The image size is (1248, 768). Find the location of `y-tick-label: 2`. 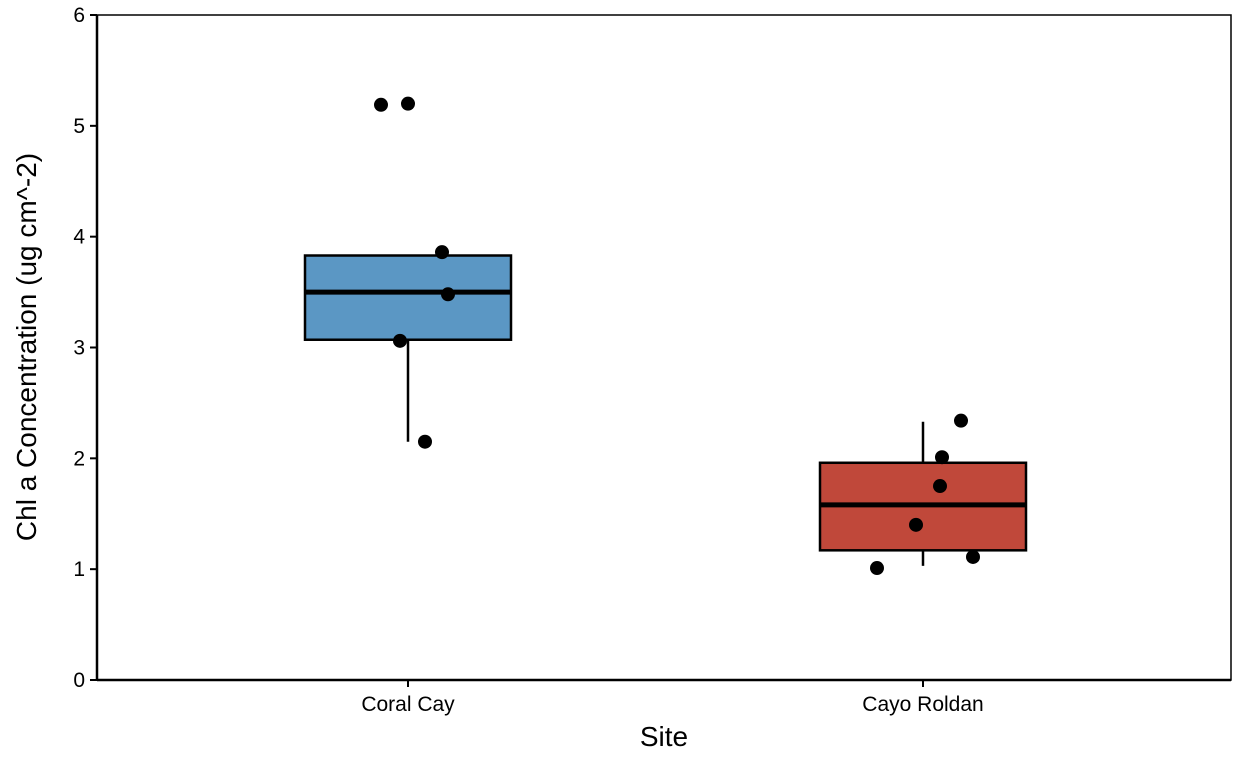

y-tick-label: 2 is located at coordinates (79, 458).